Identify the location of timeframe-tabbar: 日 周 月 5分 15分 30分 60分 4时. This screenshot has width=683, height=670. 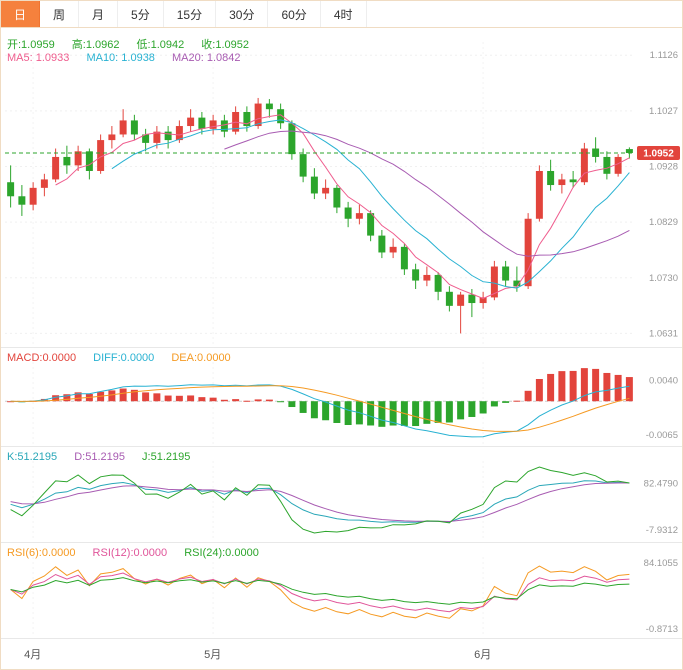
(341, 14).